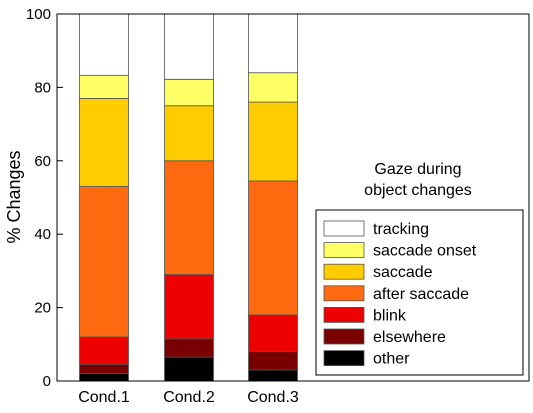 This screenshot has width=533, height=413. I want to click on annotation-line-1: Gaze during, so click(417, 169).